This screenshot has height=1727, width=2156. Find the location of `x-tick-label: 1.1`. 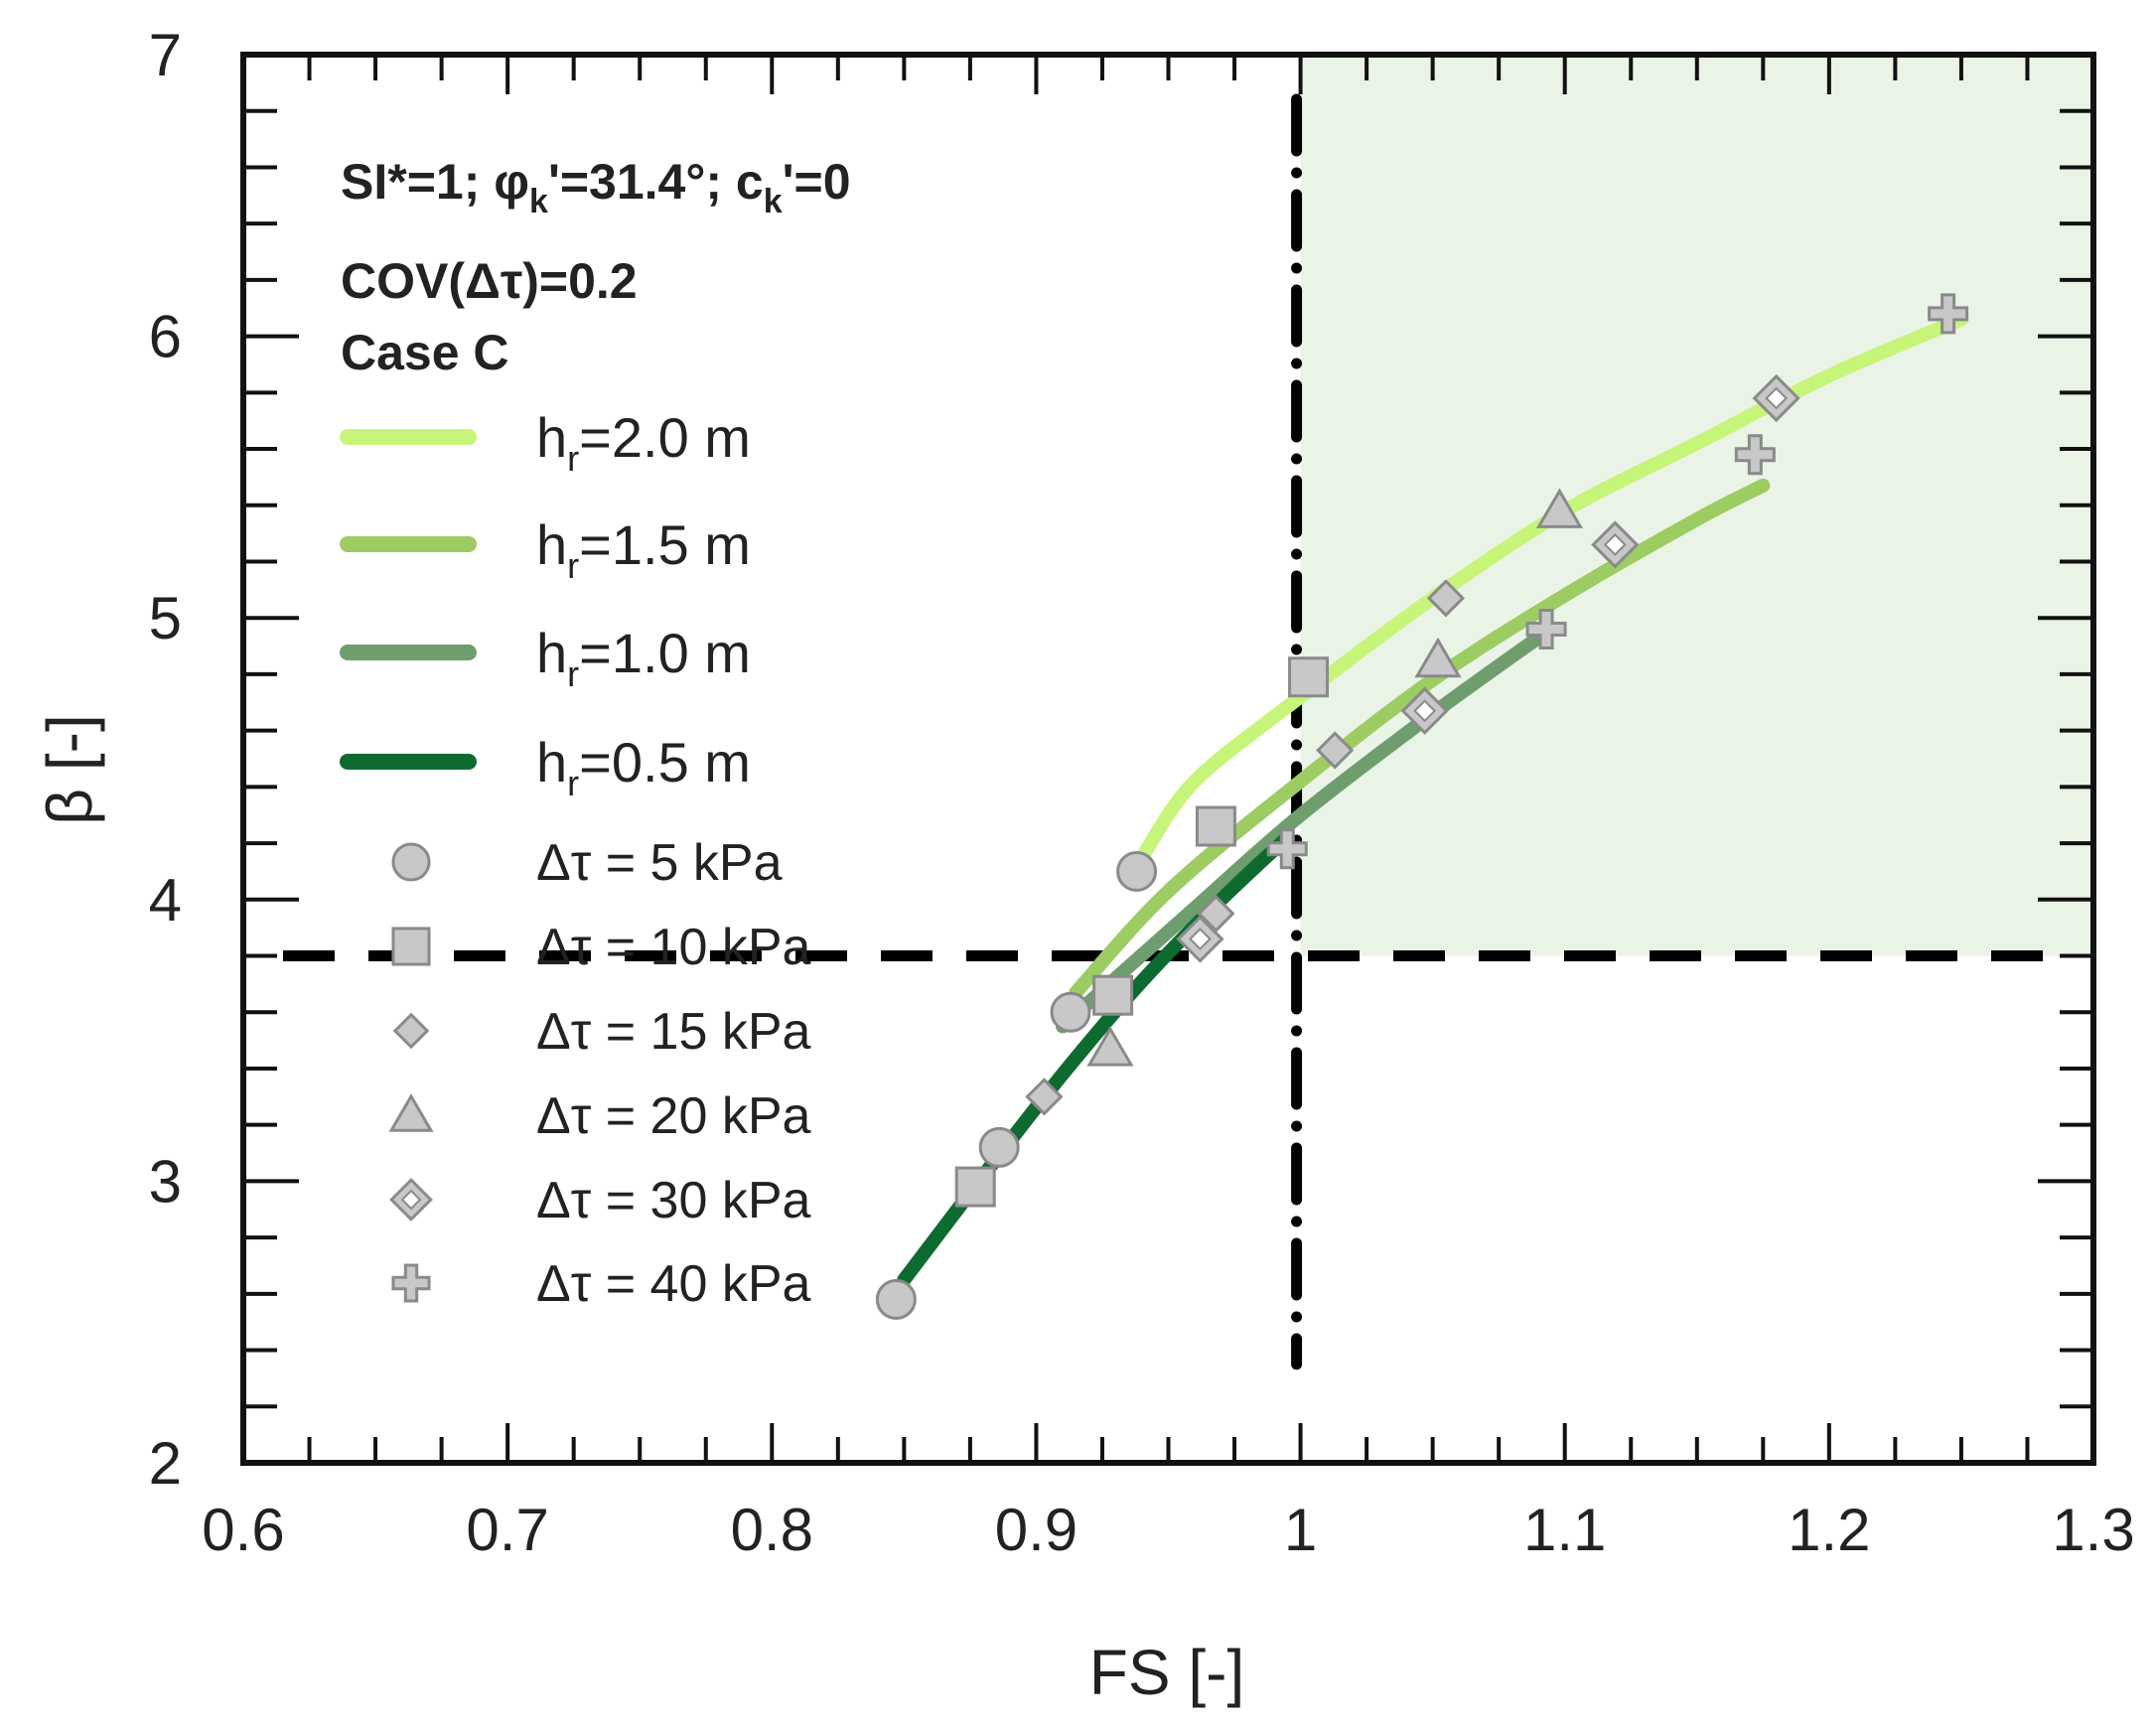

x-tick-label: 1.1 is located at coordinates (1565, 1530).